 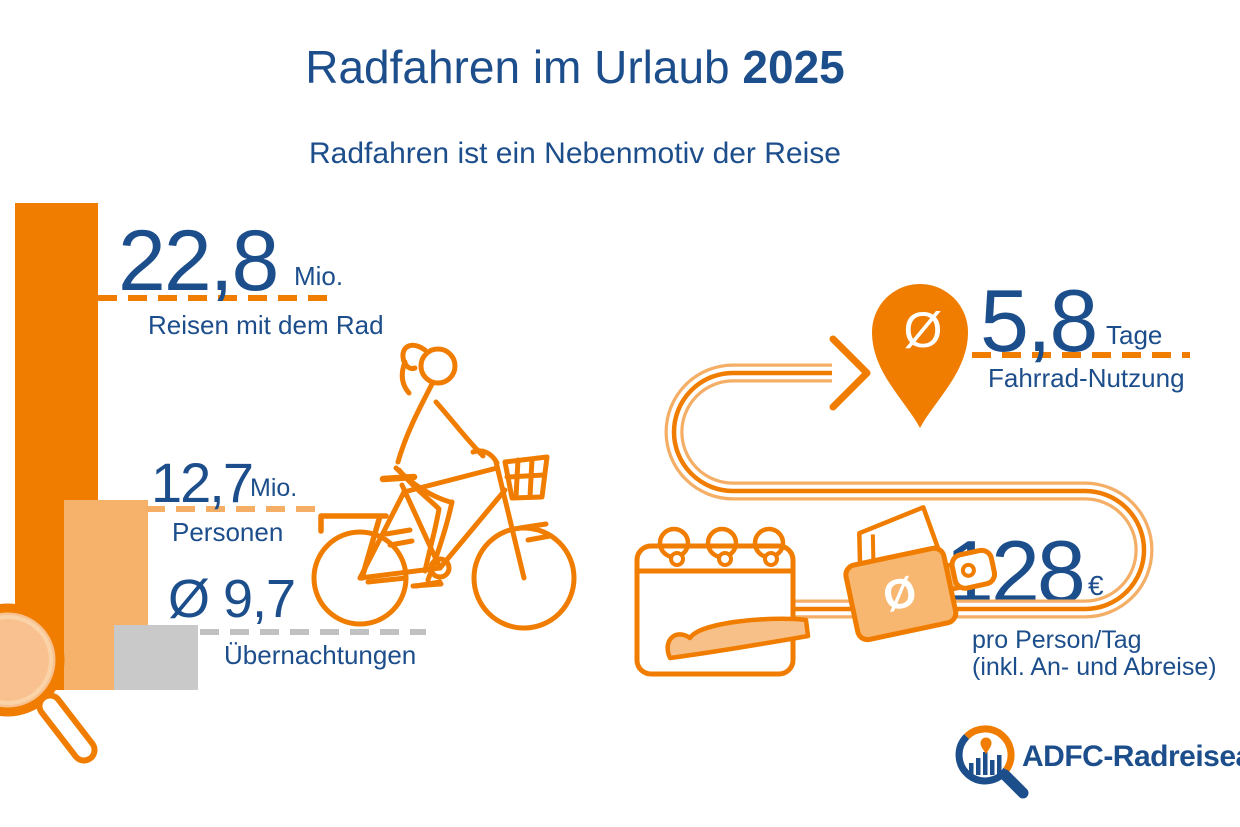 I want to click on dash-line-nutzung, so click(x=1081, y=355).